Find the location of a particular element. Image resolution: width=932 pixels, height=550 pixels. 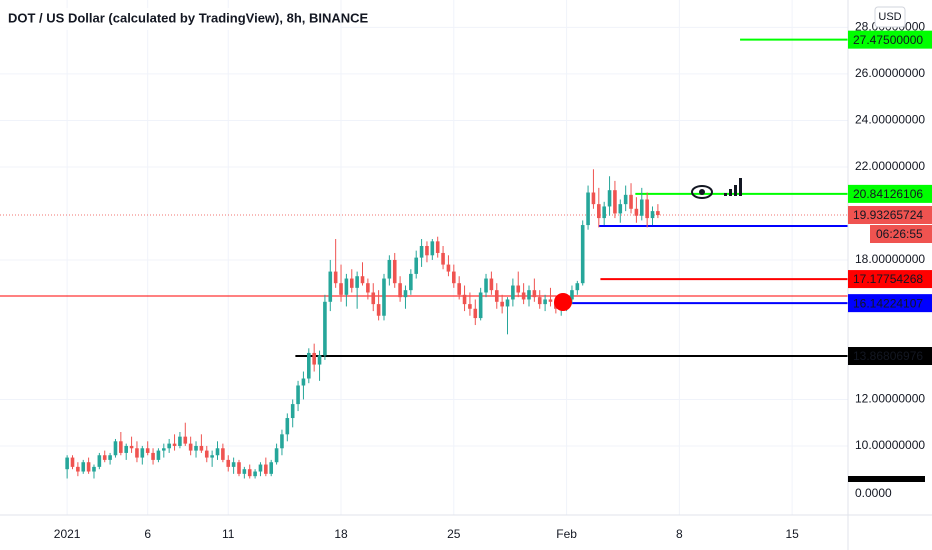

x-tick-label: 18 is located at coordinates (341, 534).